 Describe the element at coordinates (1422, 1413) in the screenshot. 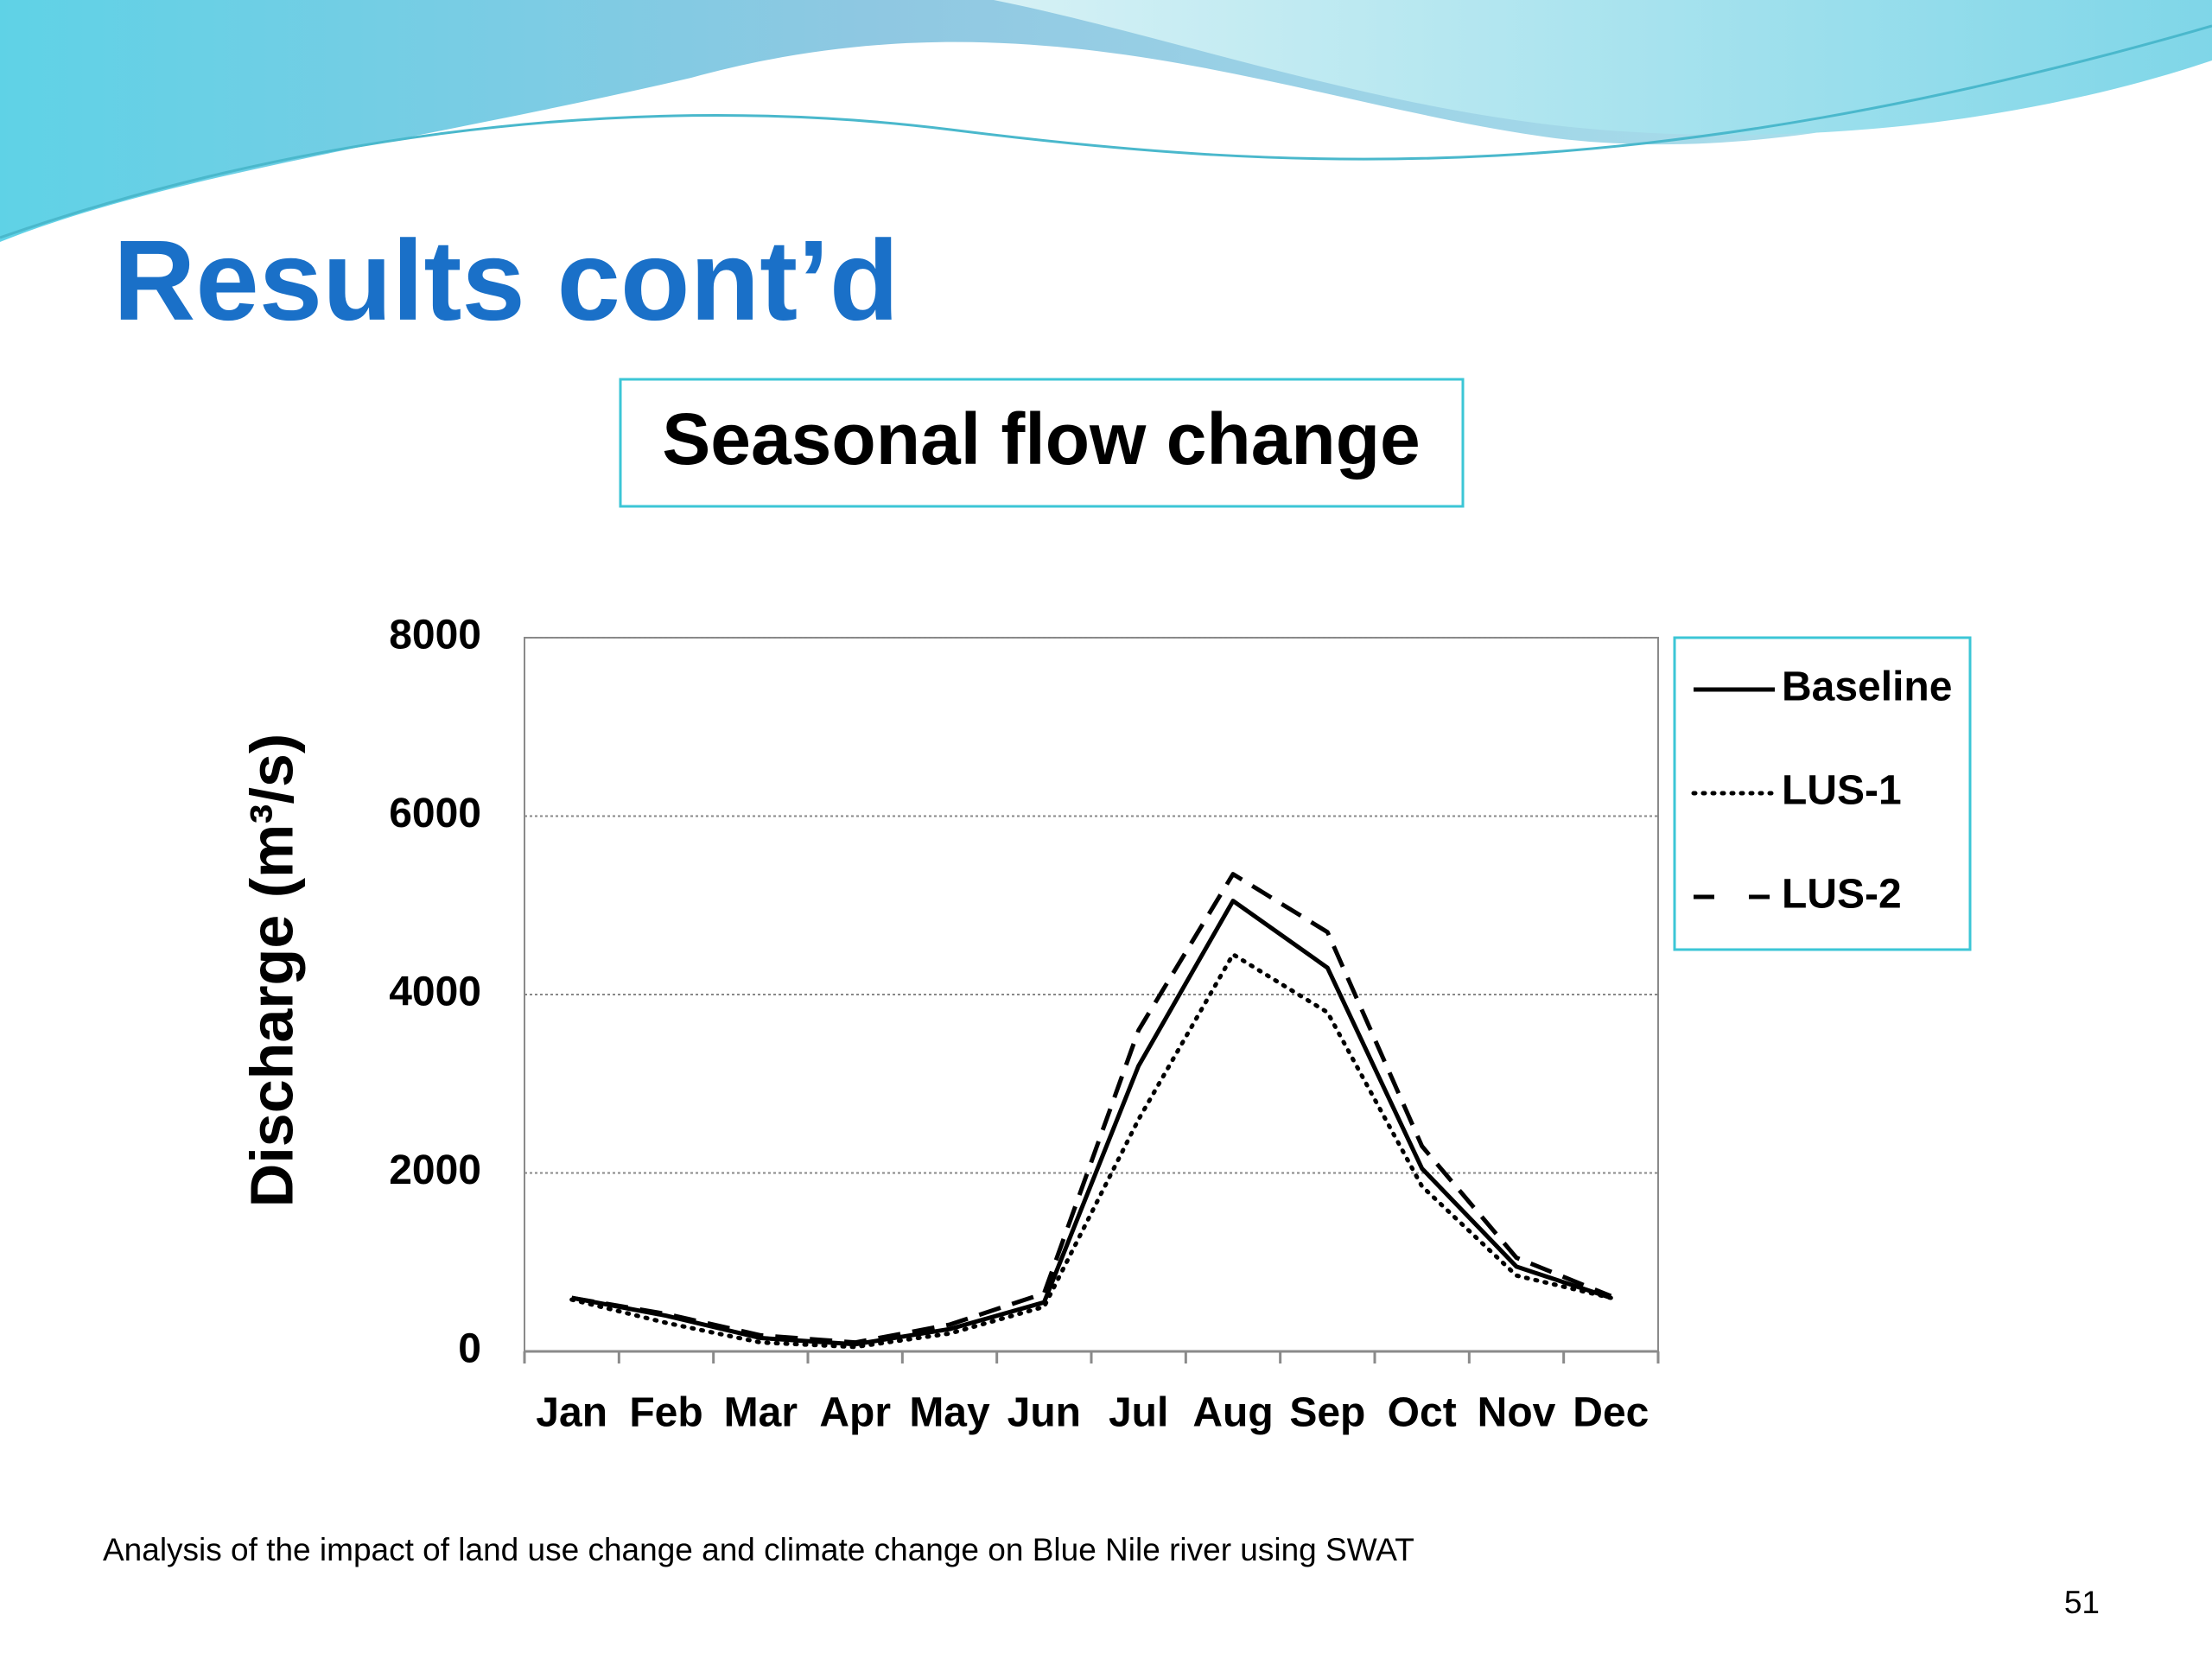

I see `x-tick-label: Oct` at that location.